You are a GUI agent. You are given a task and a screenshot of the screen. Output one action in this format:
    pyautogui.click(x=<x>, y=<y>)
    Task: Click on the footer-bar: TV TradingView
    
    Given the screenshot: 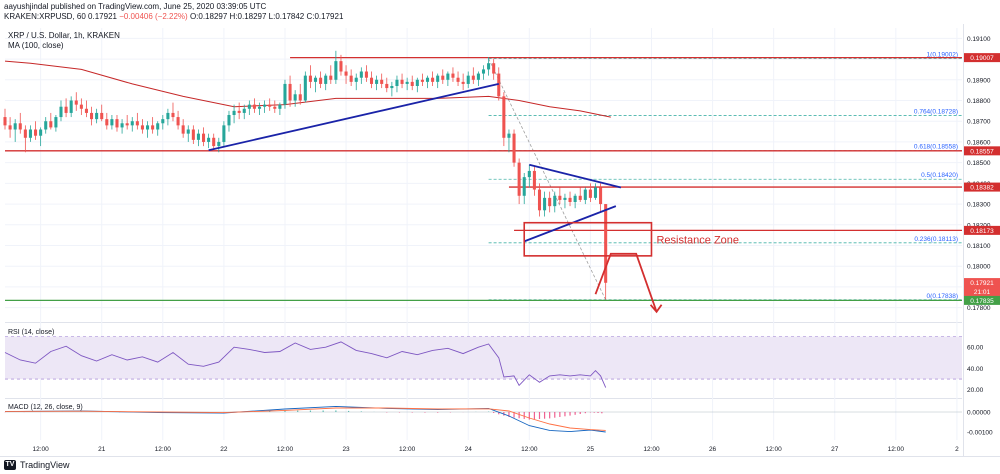 What is the action you would take?
    pyautogui.click(x=500, y=465)
    